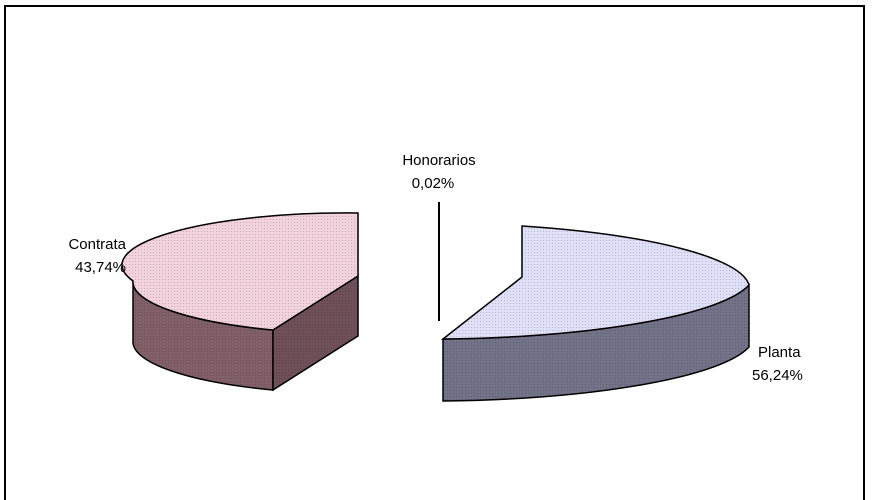 This screenshot has height=500, width=874. Describe the element at coordinates (100, 267) in the screenshot. I see `label-contrata-value: 43,74%` at that location.